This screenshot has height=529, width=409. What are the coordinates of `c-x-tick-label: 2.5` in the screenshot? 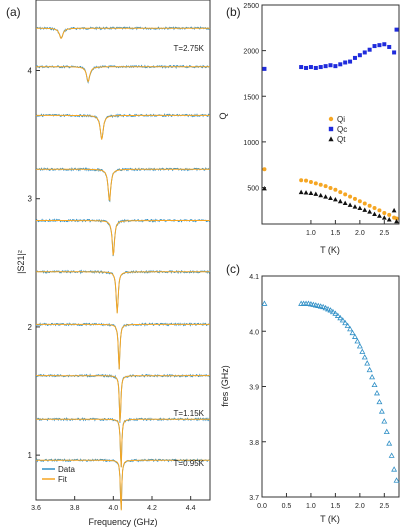 It's located at (384, 506).